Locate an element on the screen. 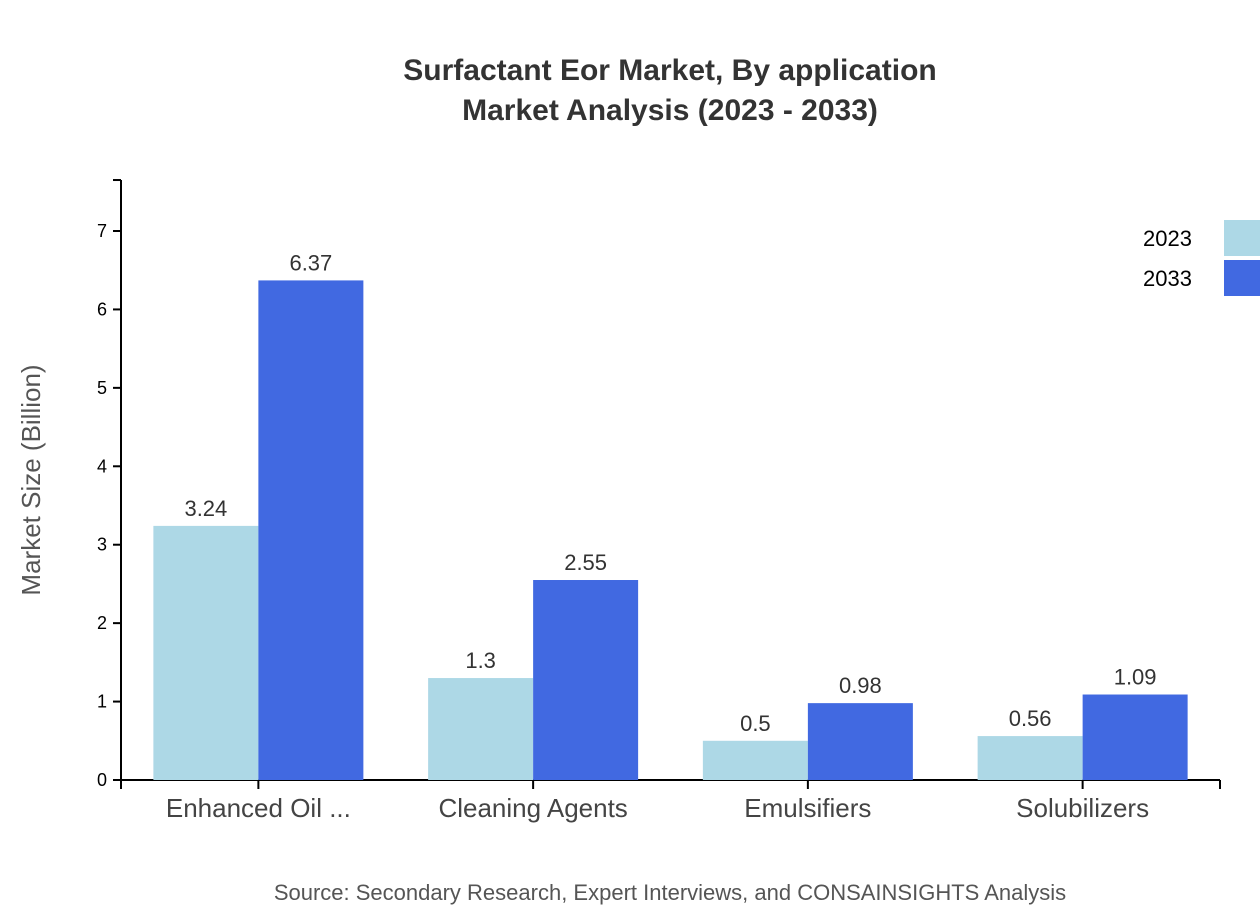 The image size is (1260, 920). y-tick-label: 1 is located at coordinates (102, 702).